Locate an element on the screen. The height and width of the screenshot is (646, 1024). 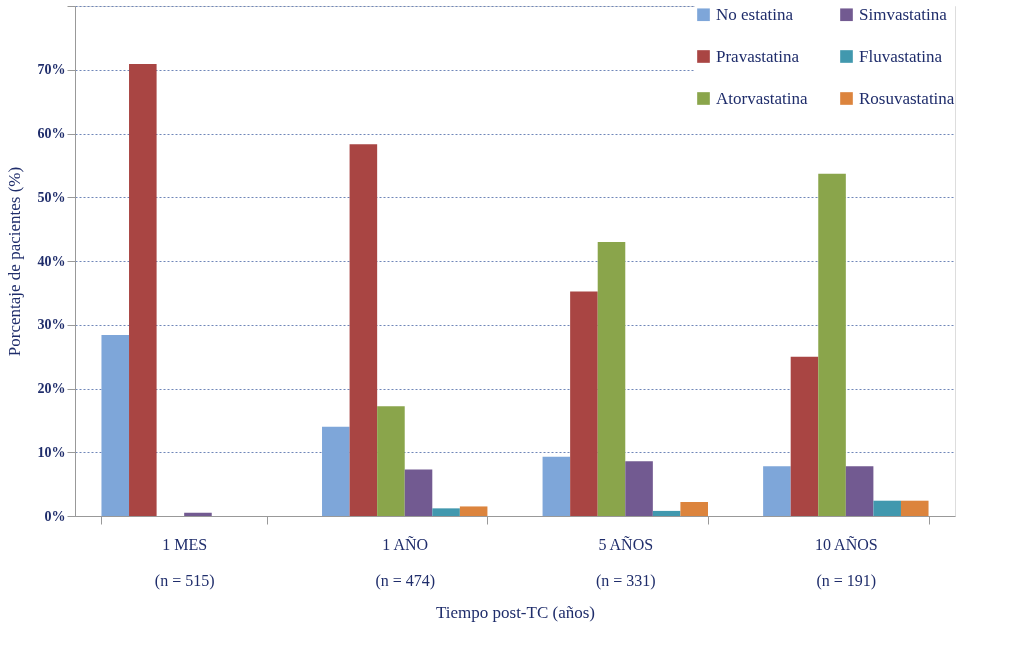
y-tick-label: 0% is located at coordinates (55, 516).